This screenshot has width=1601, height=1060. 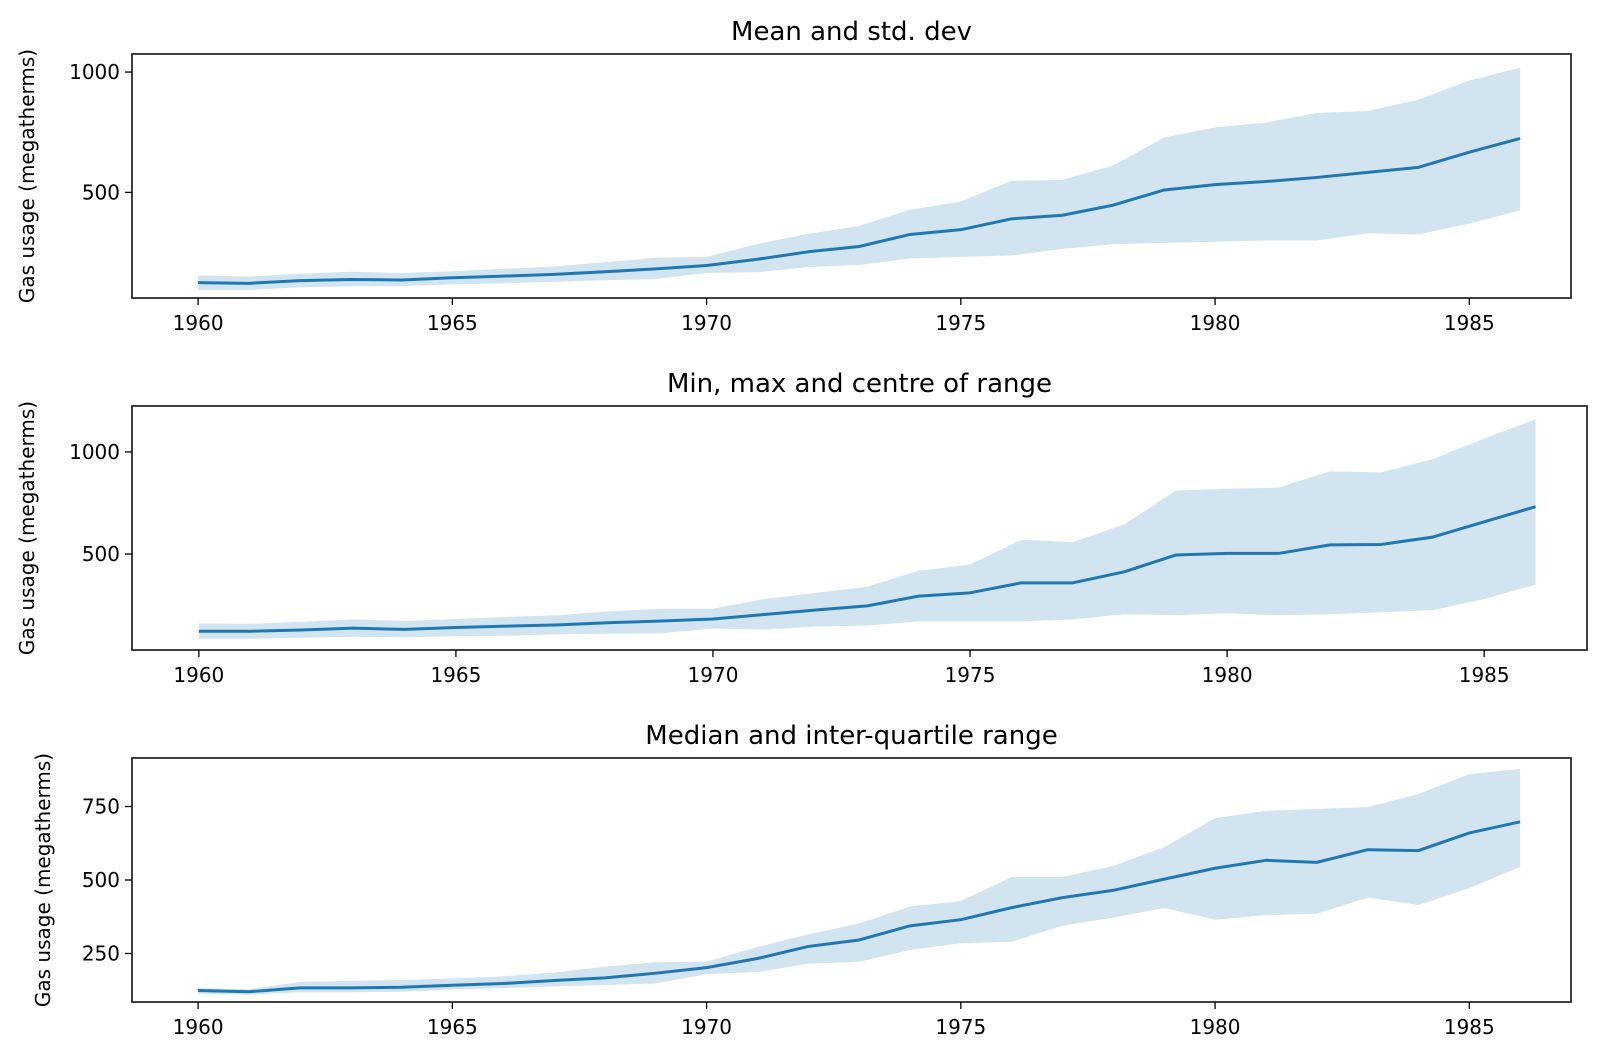 What do you see at coordinates (101, 953) in the screenshot?
I see `y-tick-label: 250` at bounding box center [101, 953].